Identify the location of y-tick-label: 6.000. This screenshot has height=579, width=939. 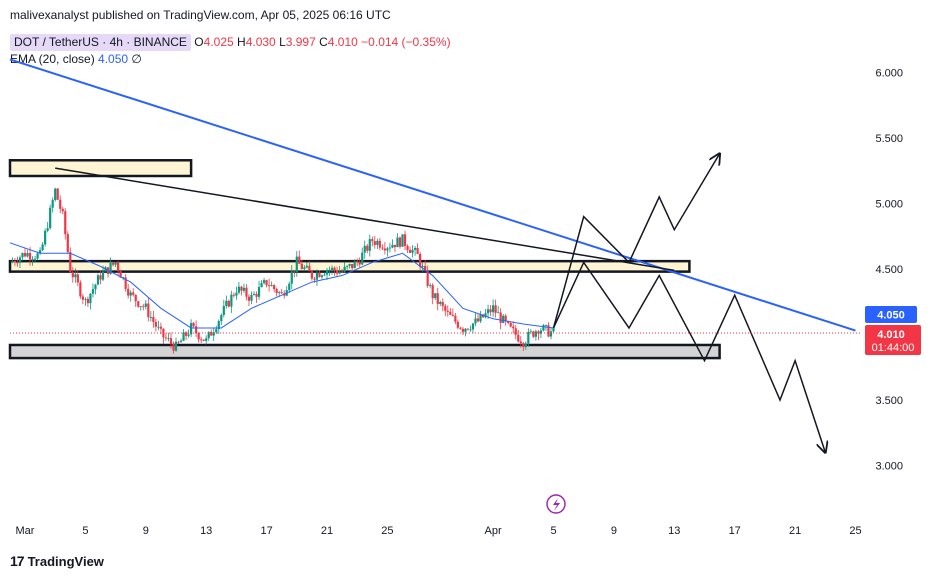
(889, 74).